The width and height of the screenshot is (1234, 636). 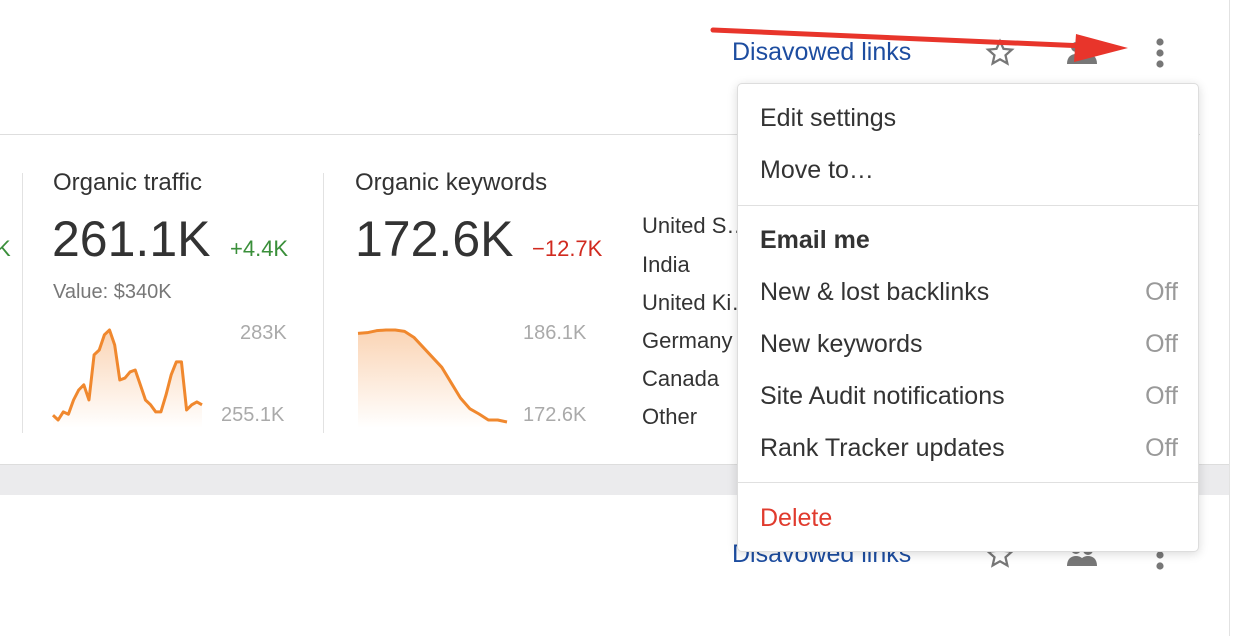 What do you see at coordinates (969, 344) in the screenshot?
I see `menu-item-new-keywords: New keywords Off` at bounding box center [969, 344].